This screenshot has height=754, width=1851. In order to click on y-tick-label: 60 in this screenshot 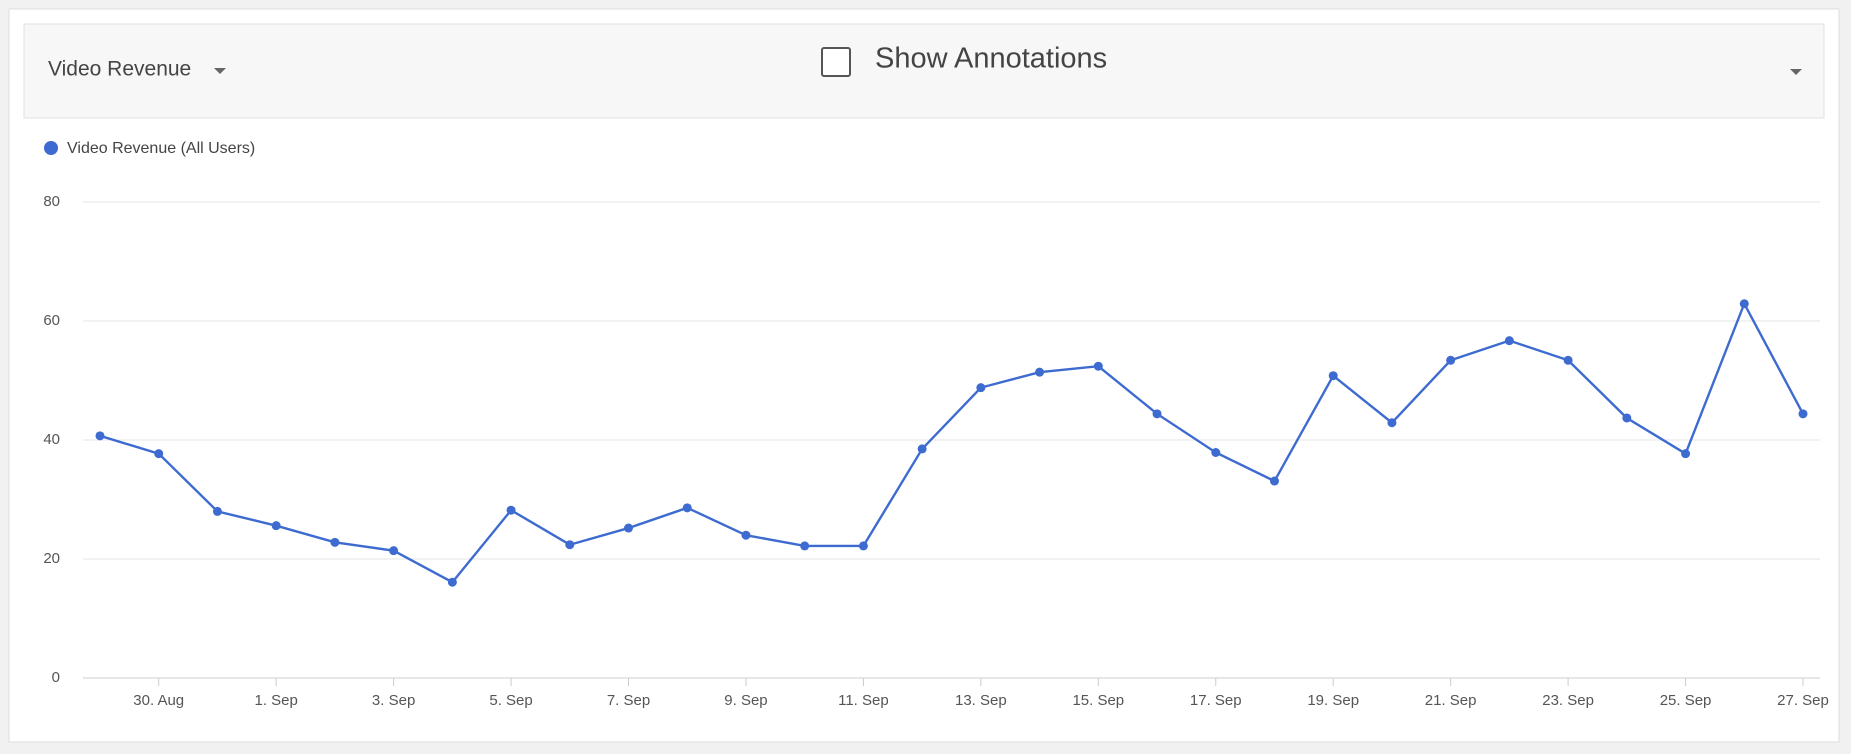, I will do `click(51, 320)`.